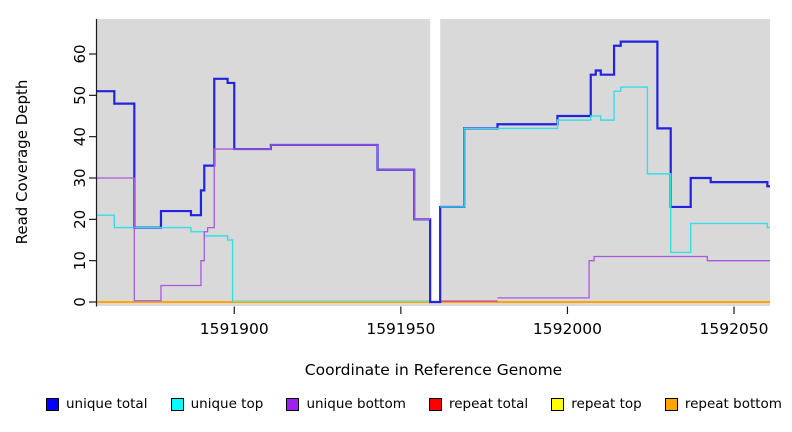  What do you see at coordinates (177, 404) in the screenshot?
I see `legend-swatch-icon-unique-top` at bounding box center [177, 404].